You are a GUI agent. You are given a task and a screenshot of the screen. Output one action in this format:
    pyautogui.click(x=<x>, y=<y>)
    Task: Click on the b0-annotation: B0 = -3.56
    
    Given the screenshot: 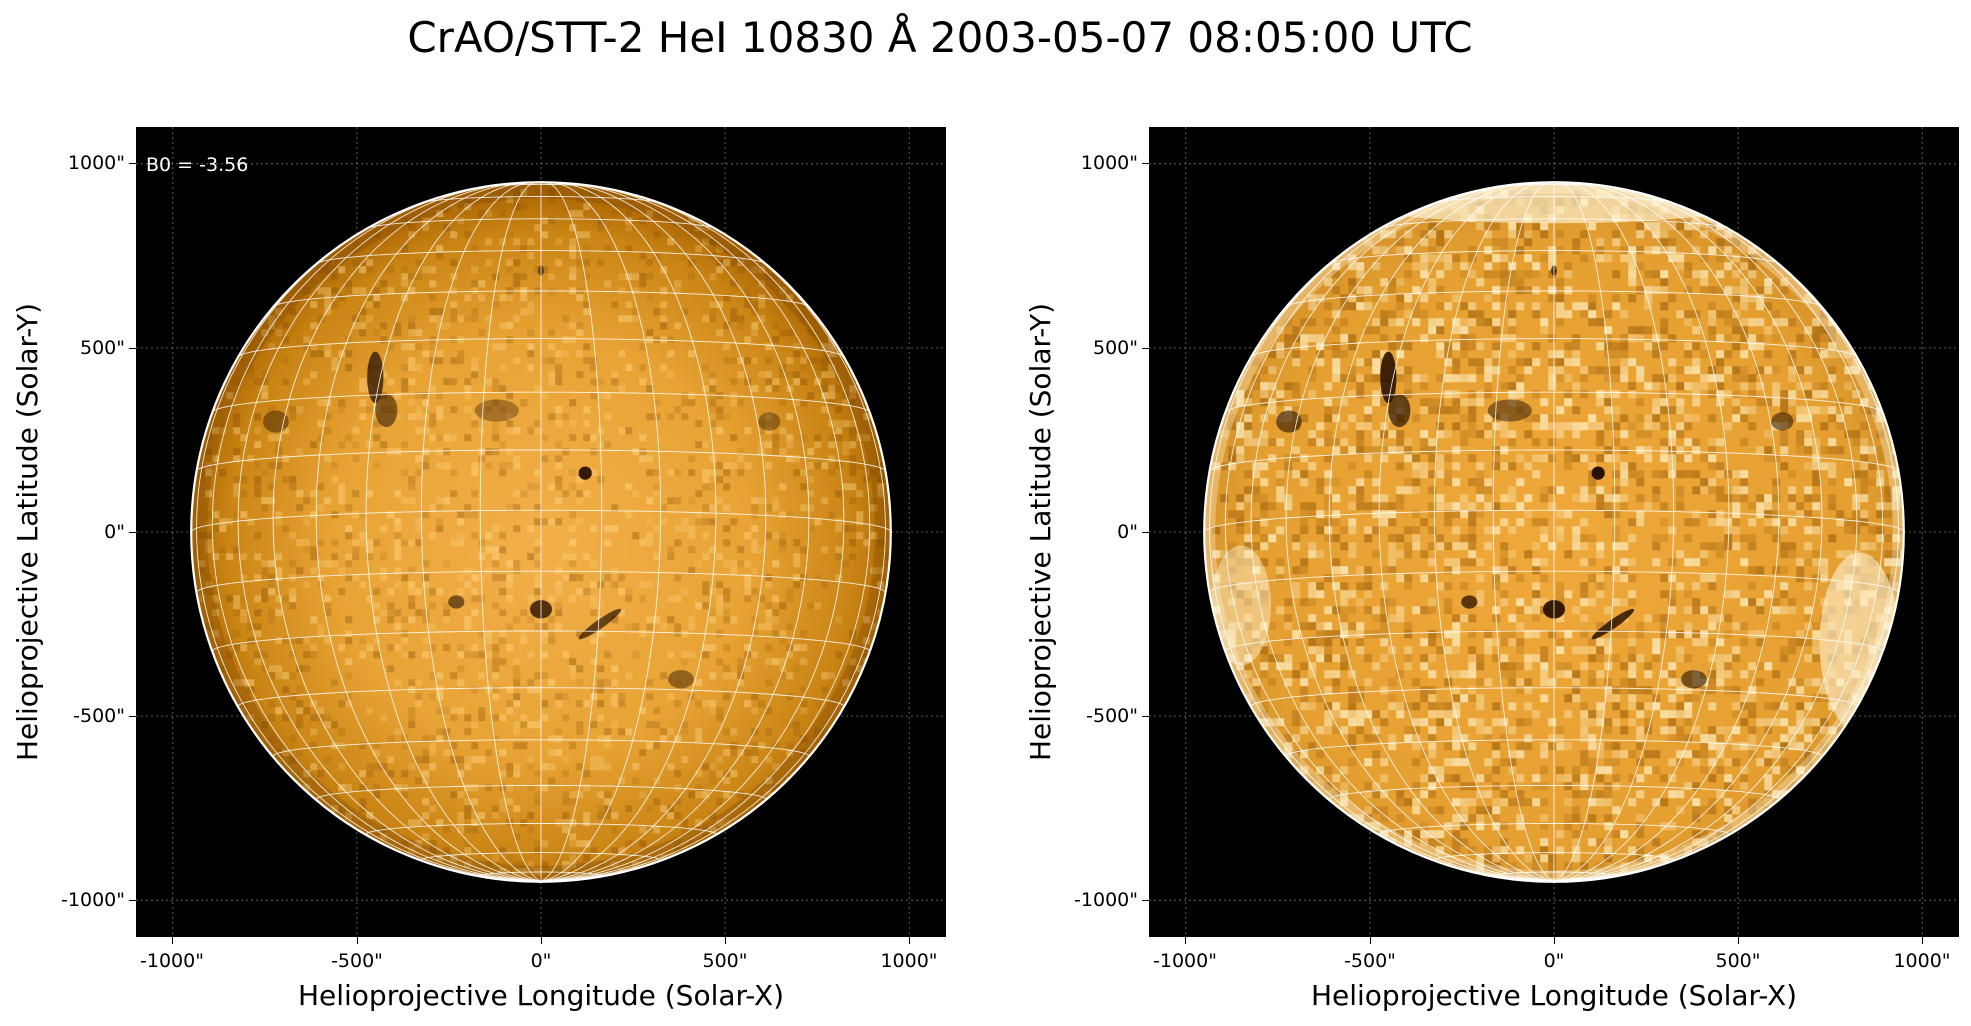 What is the action you would take?
    pyautogui.click(x=197, y=165)
    